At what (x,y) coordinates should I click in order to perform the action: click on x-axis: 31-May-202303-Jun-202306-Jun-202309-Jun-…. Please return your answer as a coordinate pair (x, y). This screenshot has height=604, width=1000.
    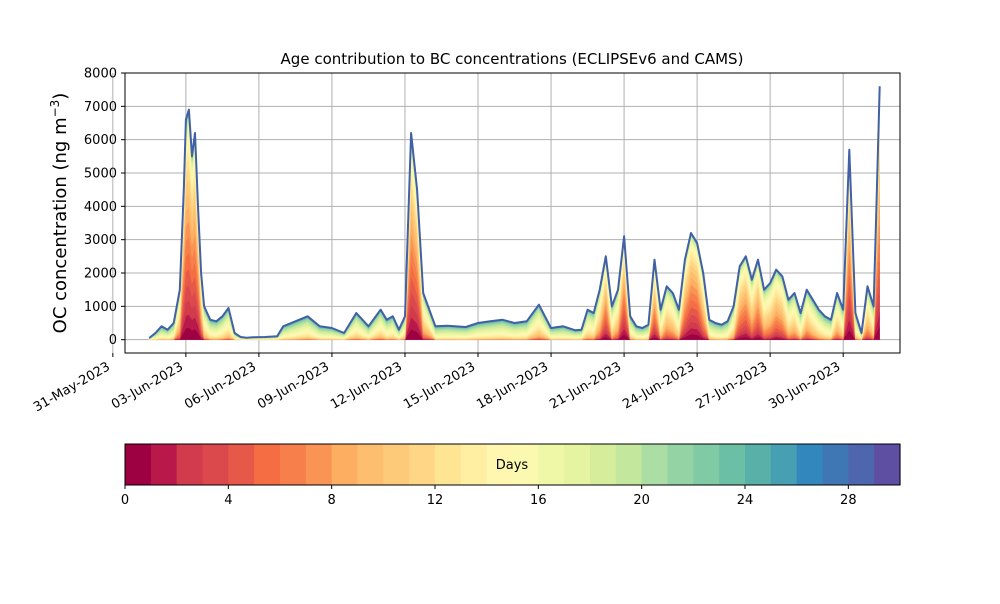
    Looking at the image, I should click on (437, 384).